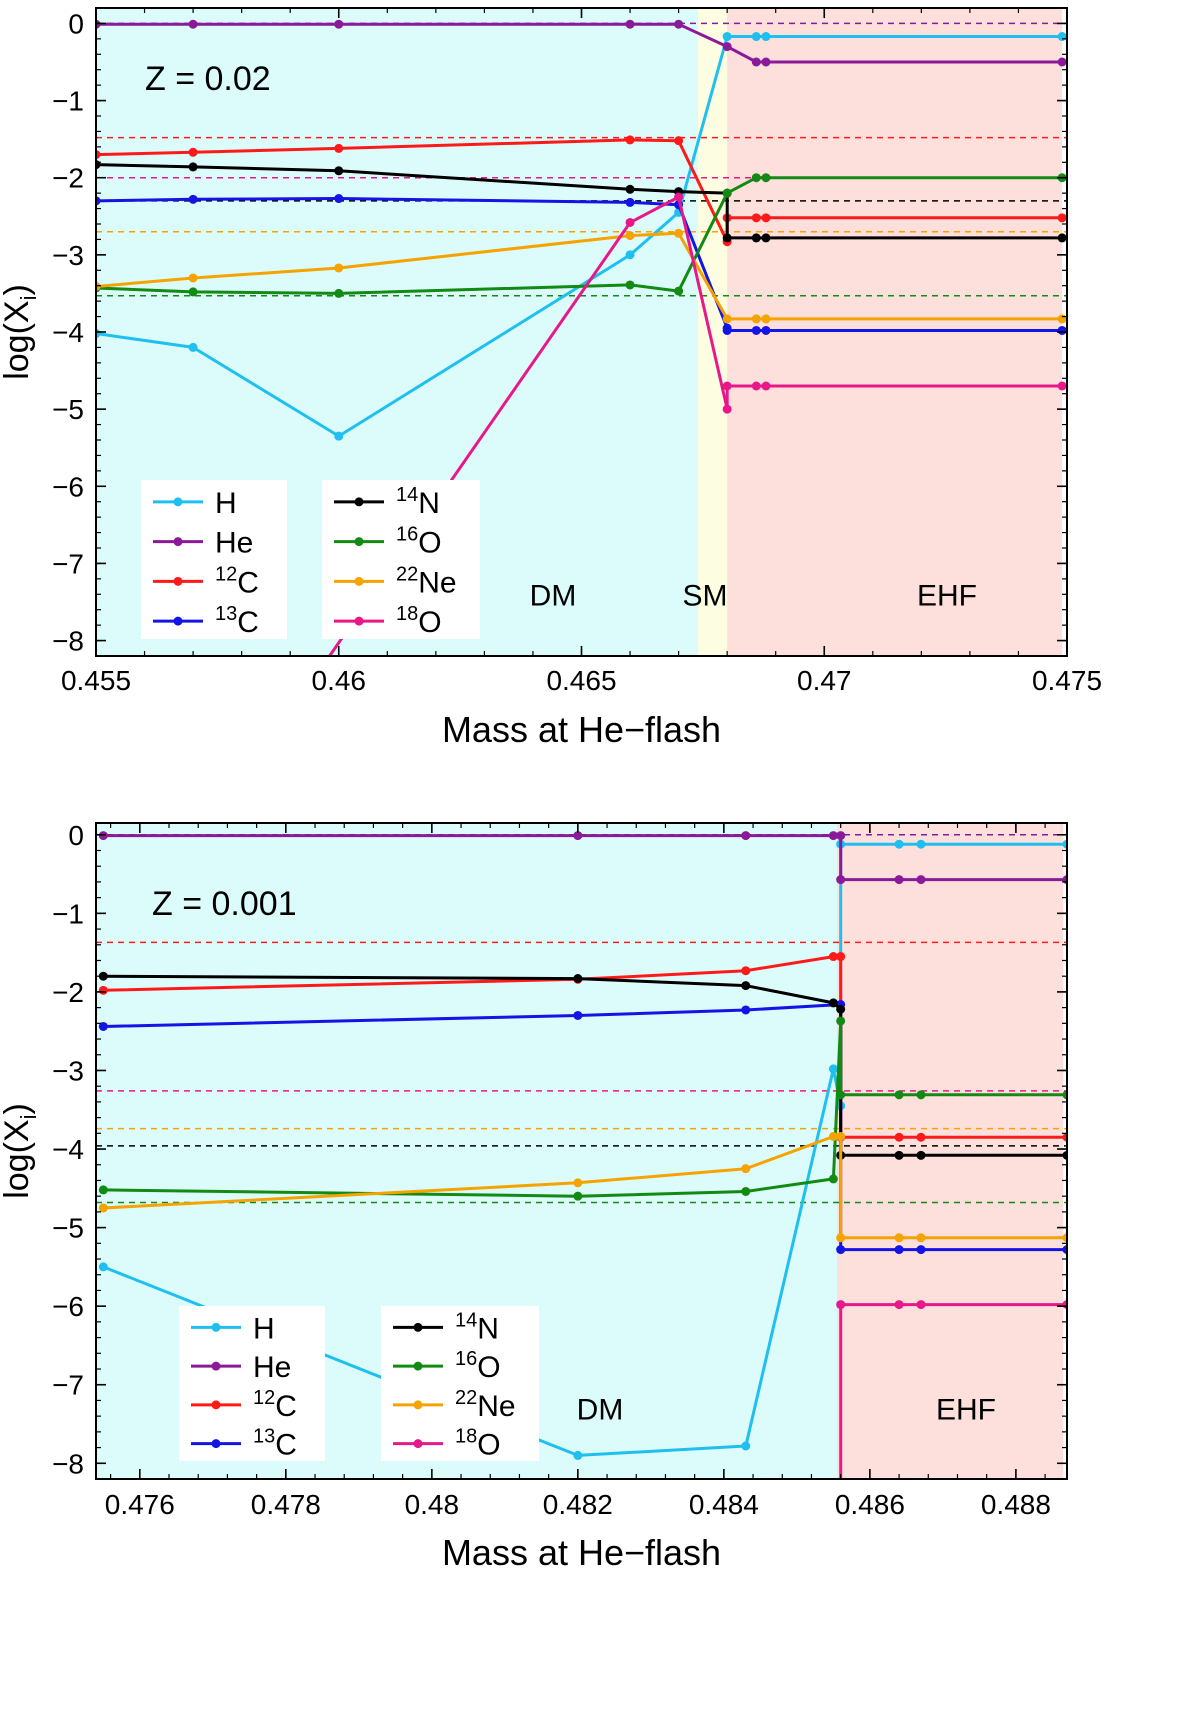  What do you see at coordinates (68, 255) in the screenshot?
I see `y-tick-label: −3` at bounding box center [68, 255].